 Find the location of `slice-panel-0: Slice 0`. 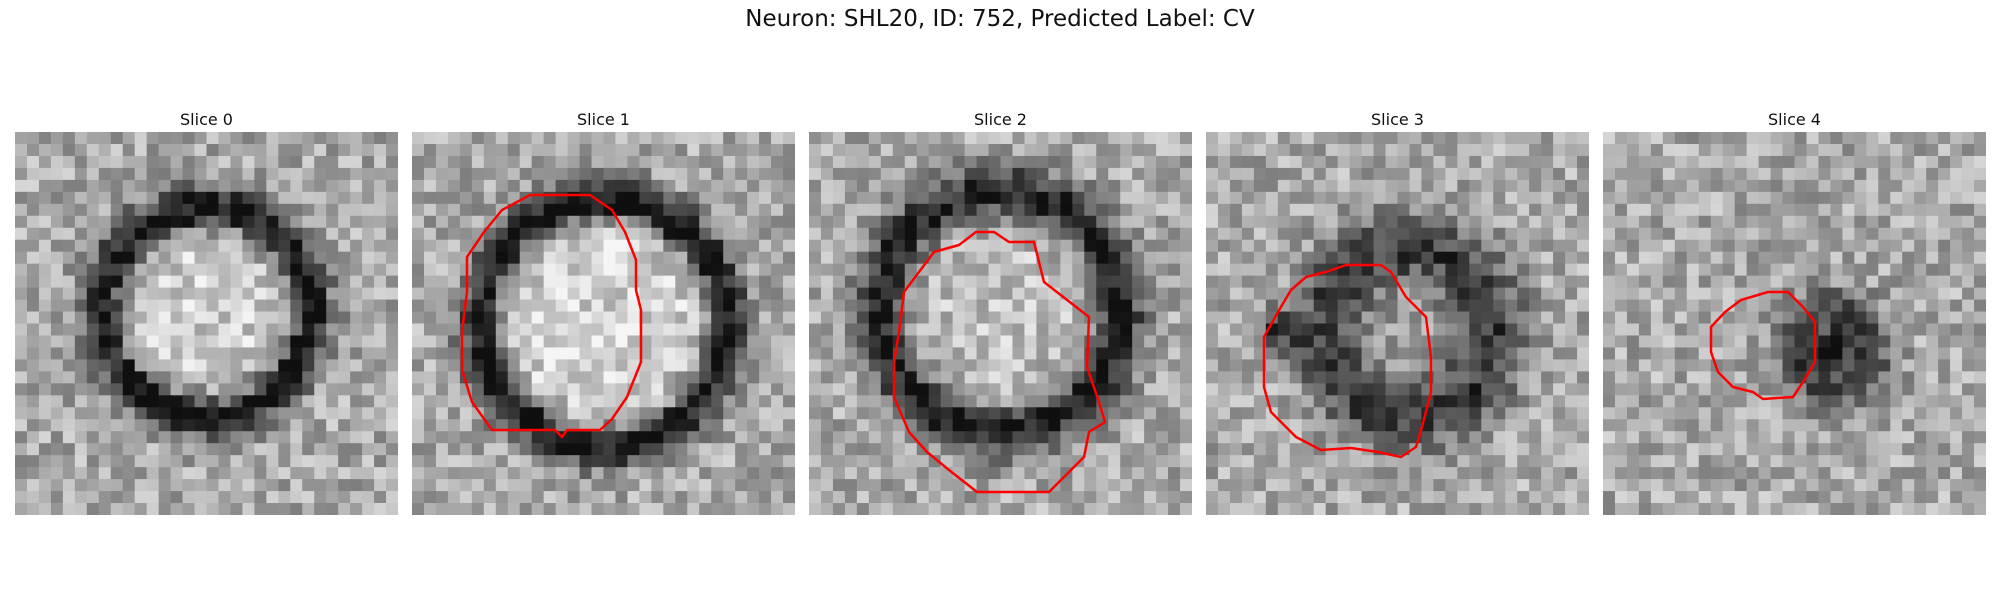

slice-panel-0: Slice 0 is located at coordinates (206, 311).